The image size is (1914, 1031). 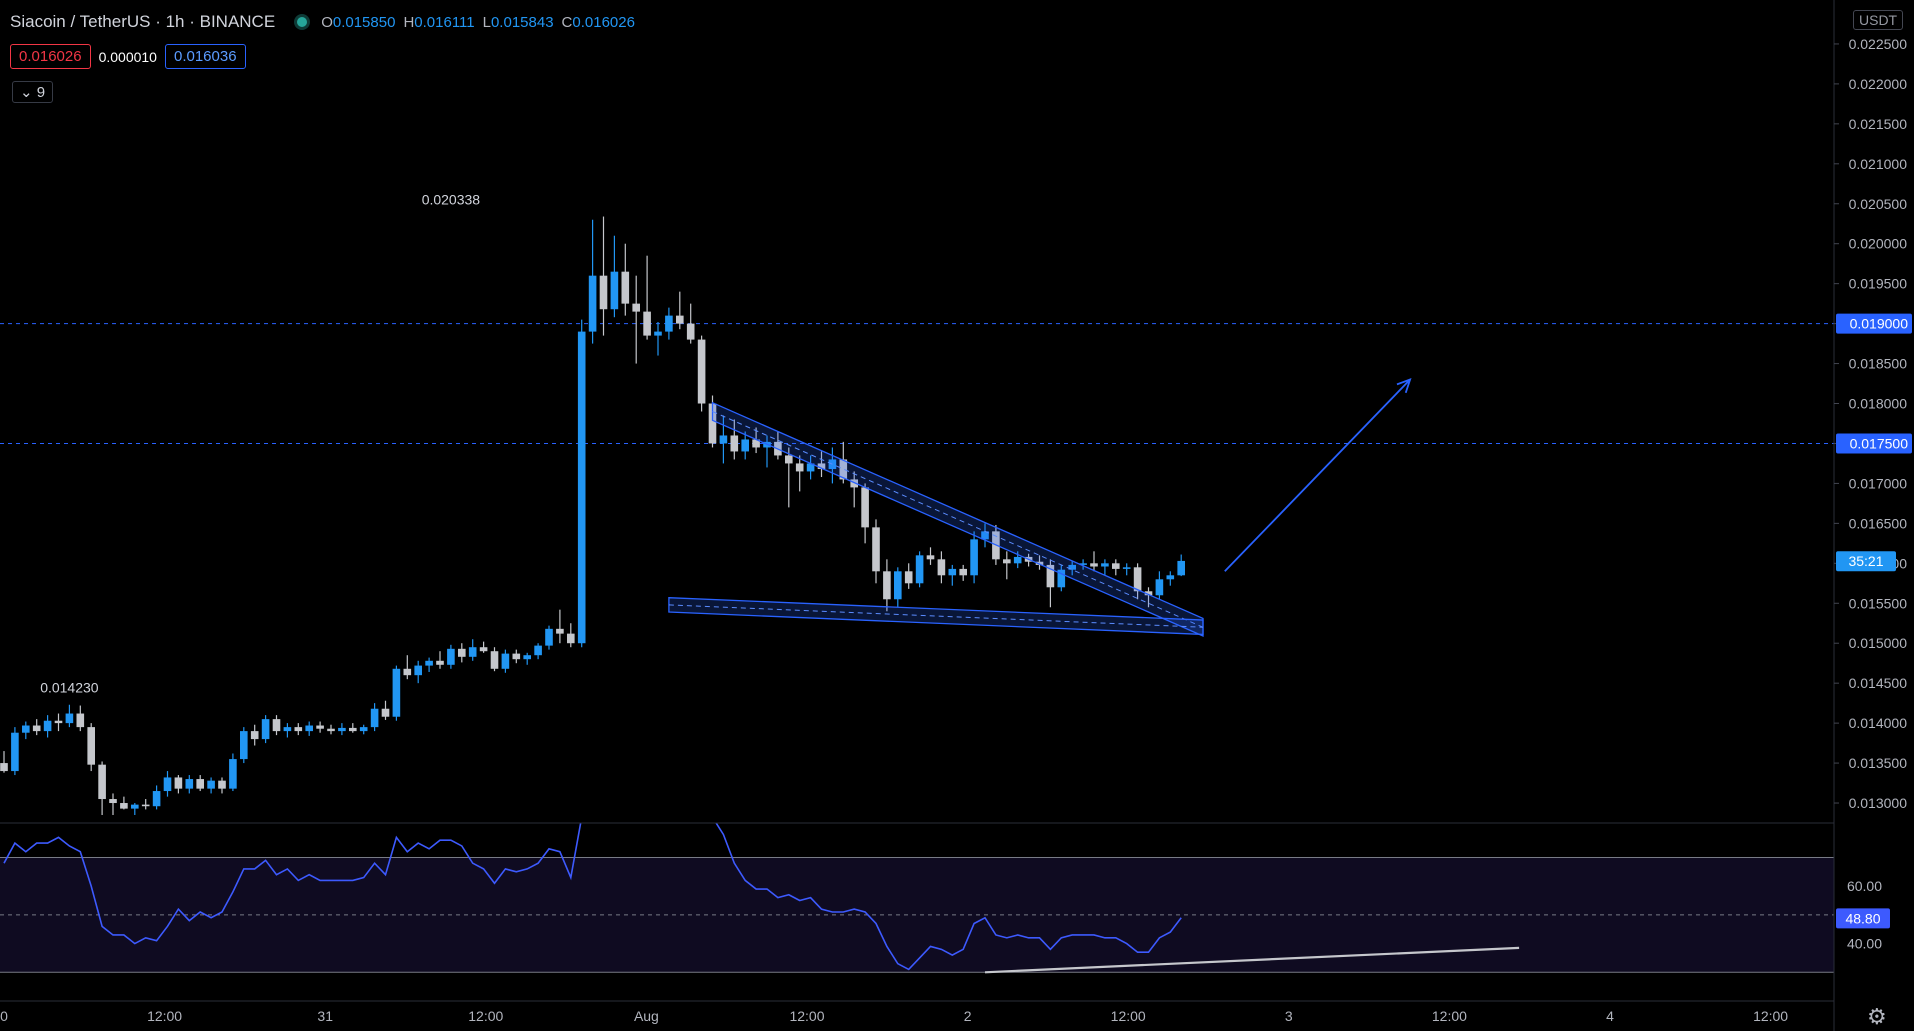 I want to click on price-tick-label: 0.021500, so click(x=1878, y=124).